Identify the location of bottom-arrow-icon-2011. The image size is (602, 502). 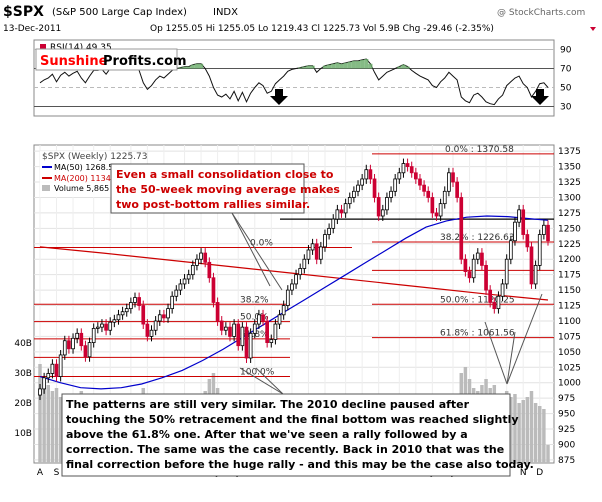
(540, 97).